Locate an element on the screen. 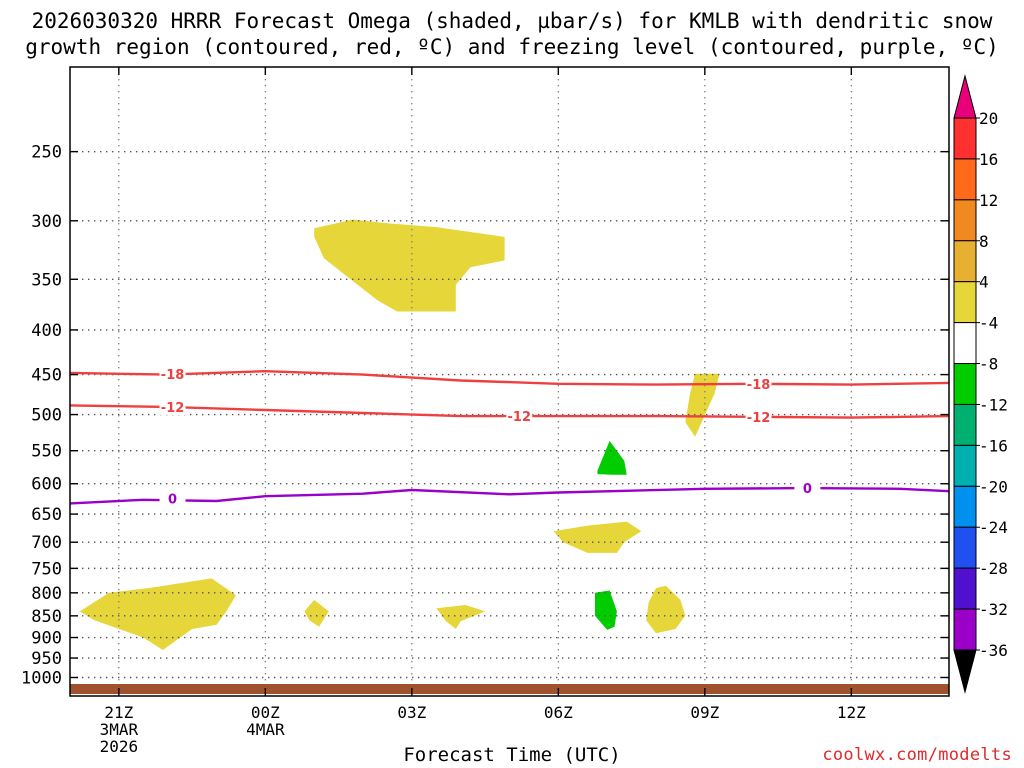  contour-label-0-0: 0 is located at coordinates (172, 500).